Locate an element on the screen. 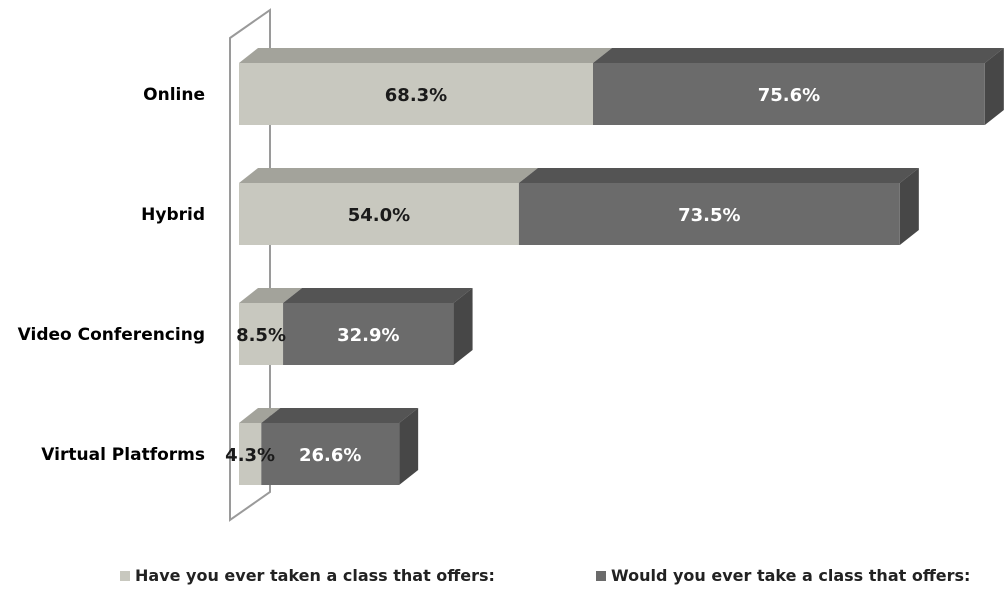 This screenshot has width=1005, height=589. data-label-taken: 68.3% is located at coordinates (416, 95).